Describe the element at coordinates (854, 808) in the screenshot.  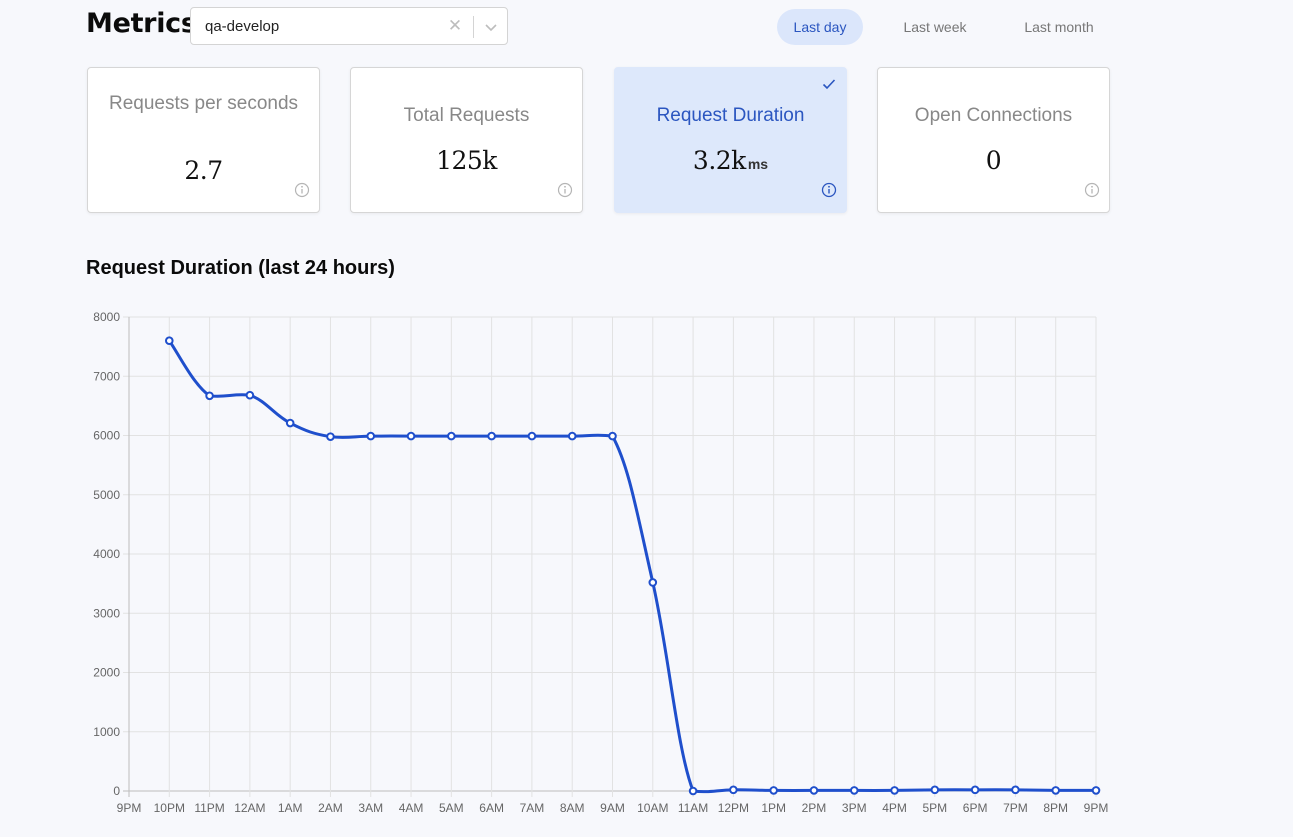
I see `x-tick-label: 3PM` at that location.